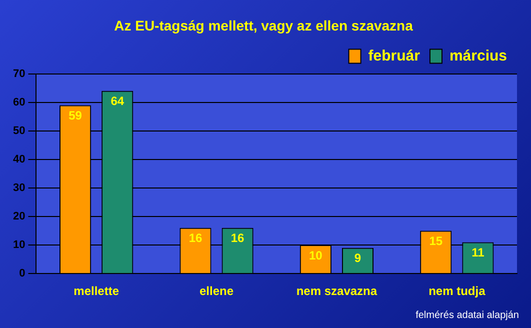  Describe the element at coordinates (358, 258) in the screenshot. I see `data-label: 9` at that location.